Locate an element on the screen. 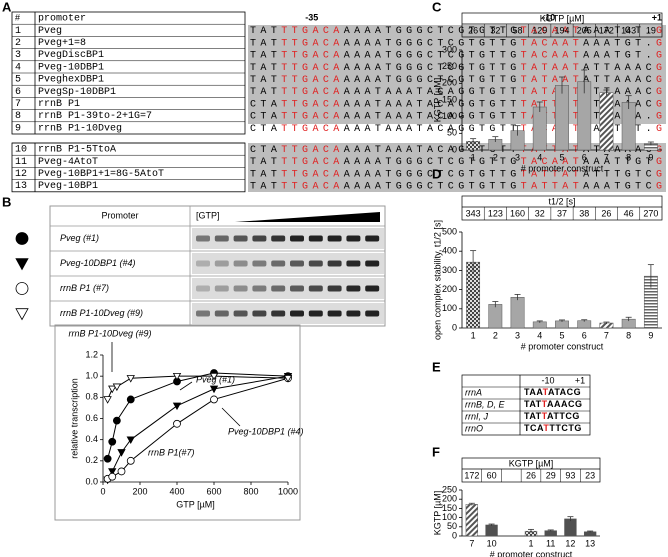  sequence-part: AAATAAATACAGGTGTT is located at coordinates (430, 116).